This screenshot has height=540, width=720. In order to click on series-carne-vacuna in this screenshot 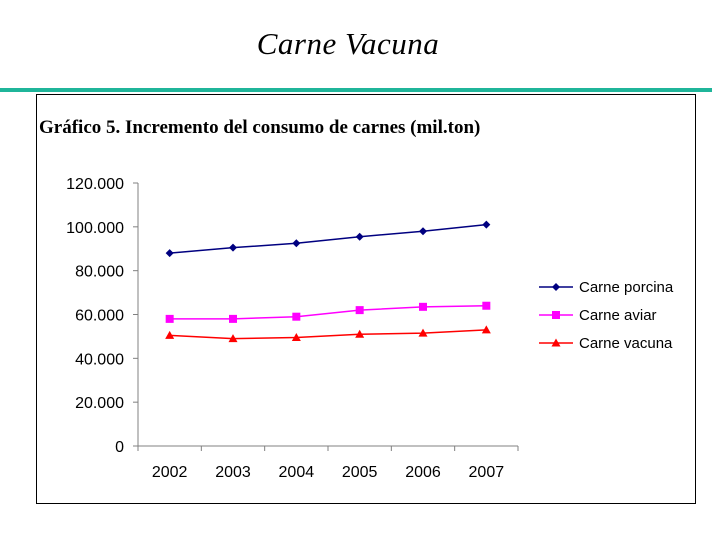, I will do `click(328, 334)`.